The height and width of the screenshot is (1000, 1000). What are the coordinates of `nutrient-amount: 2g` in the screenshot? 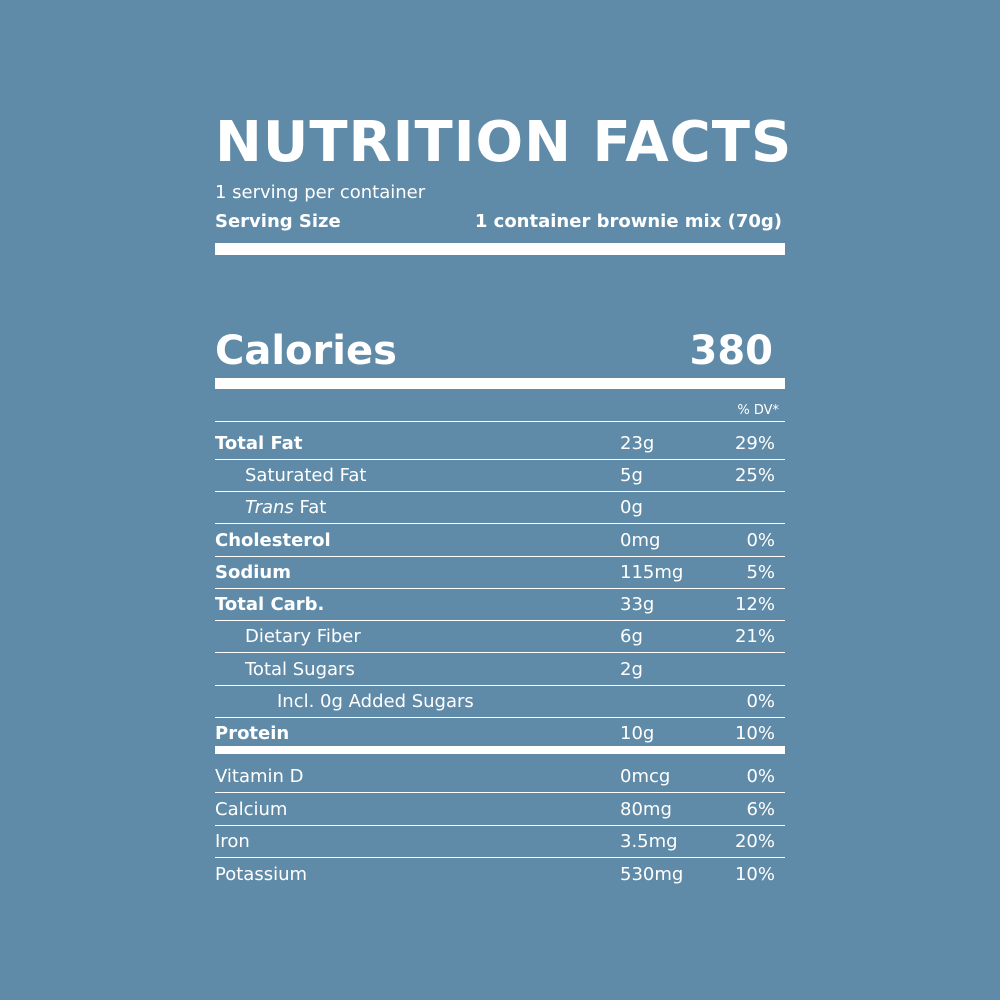 It's located at (631, 669).